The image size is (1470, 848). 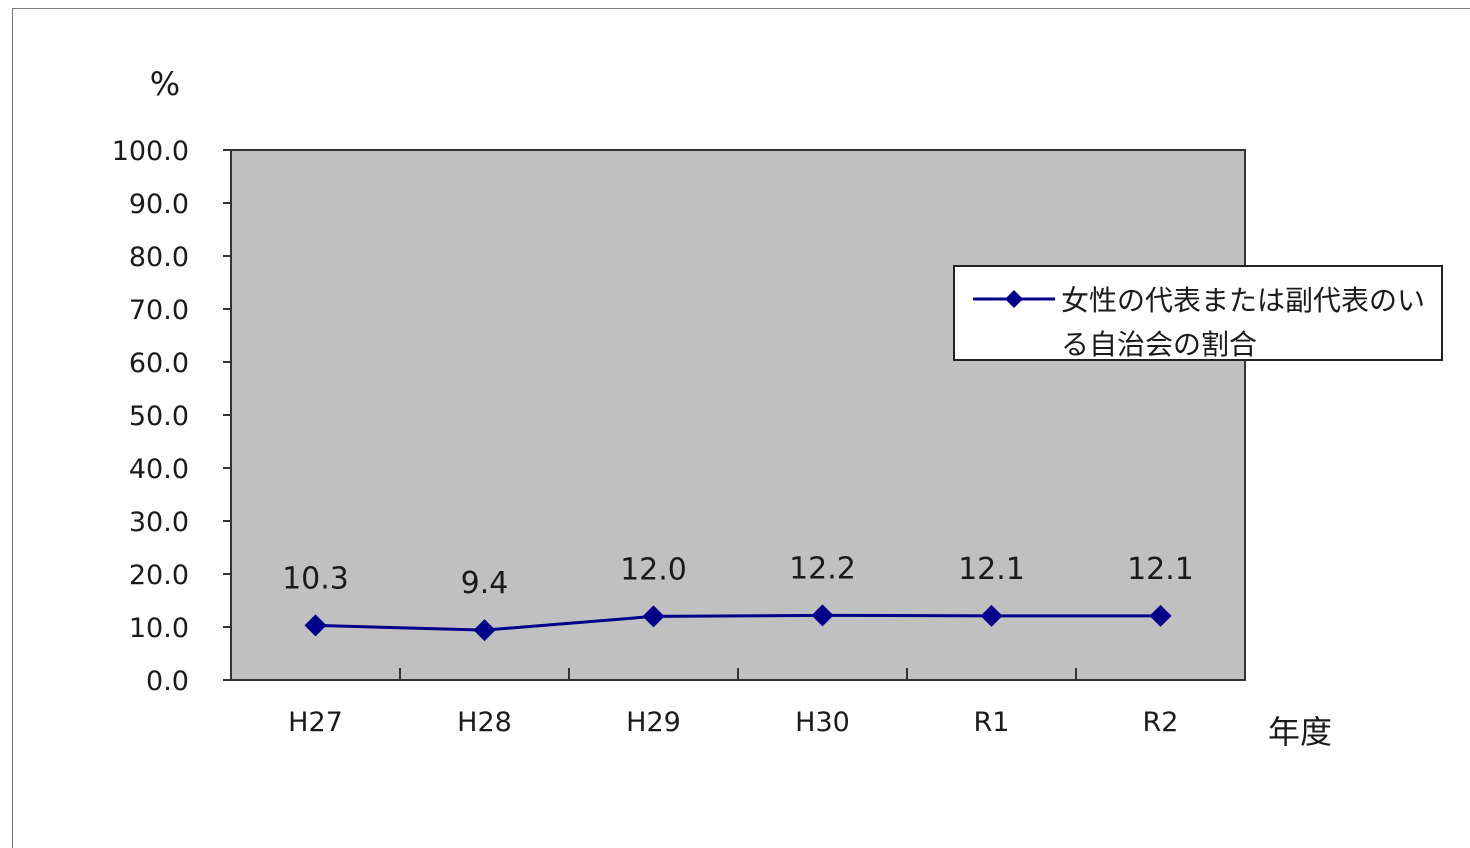 I want to click on data-label: 9.4, so click(x=485, y=583).